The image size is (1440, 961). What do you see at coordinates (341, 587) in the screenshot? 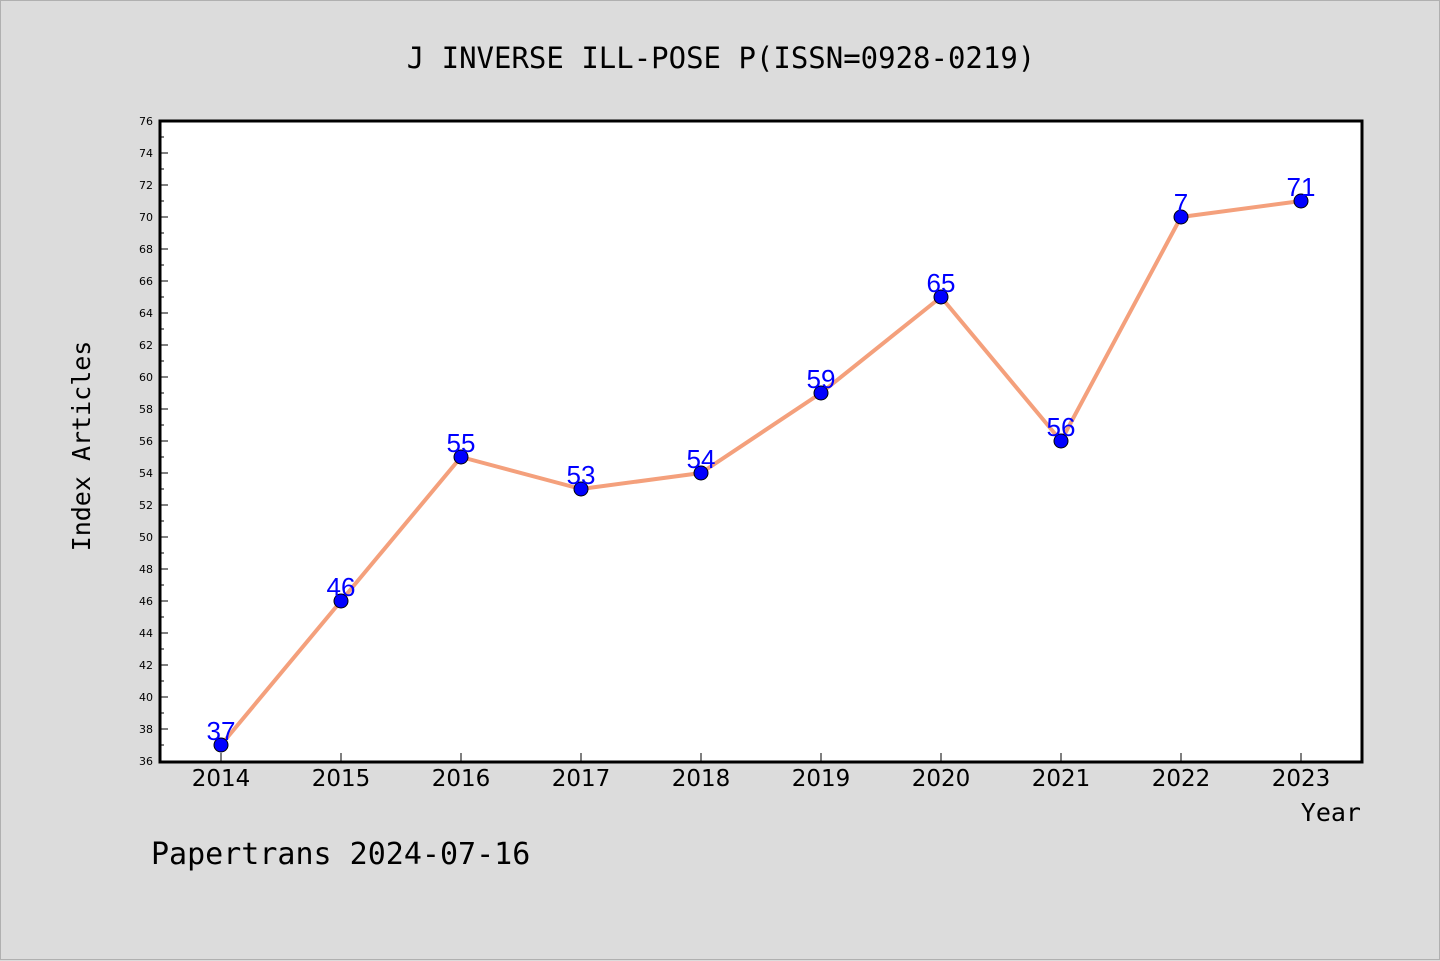
I see `data-label: 46` at bounding box center [341, 587].